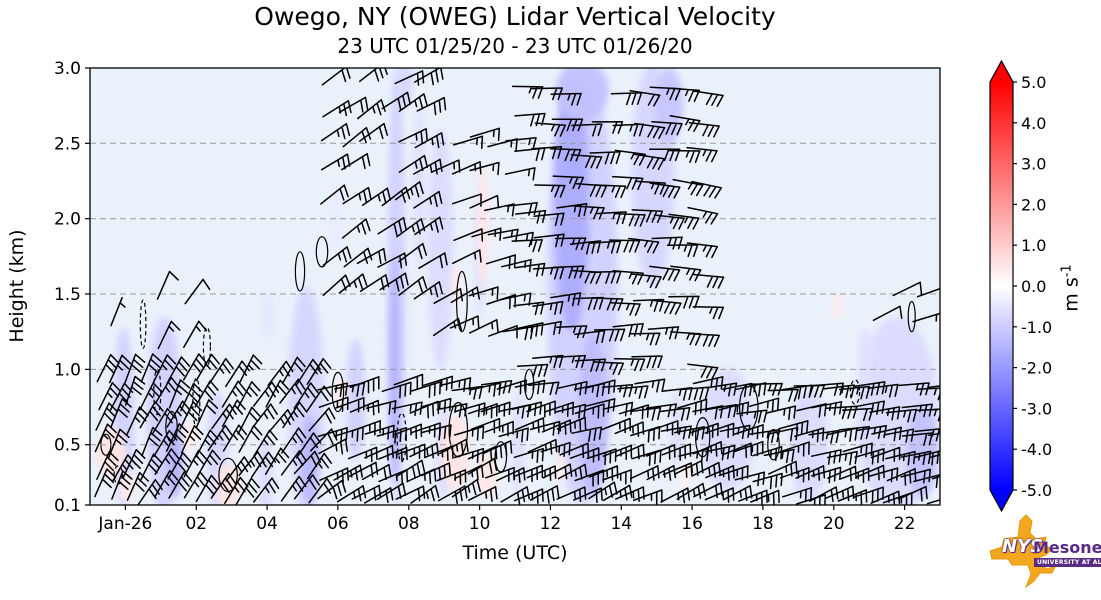 This screenshot has width=1101, height=600. I want to click on x-tick-label: Jan-26, so click(124, 524).